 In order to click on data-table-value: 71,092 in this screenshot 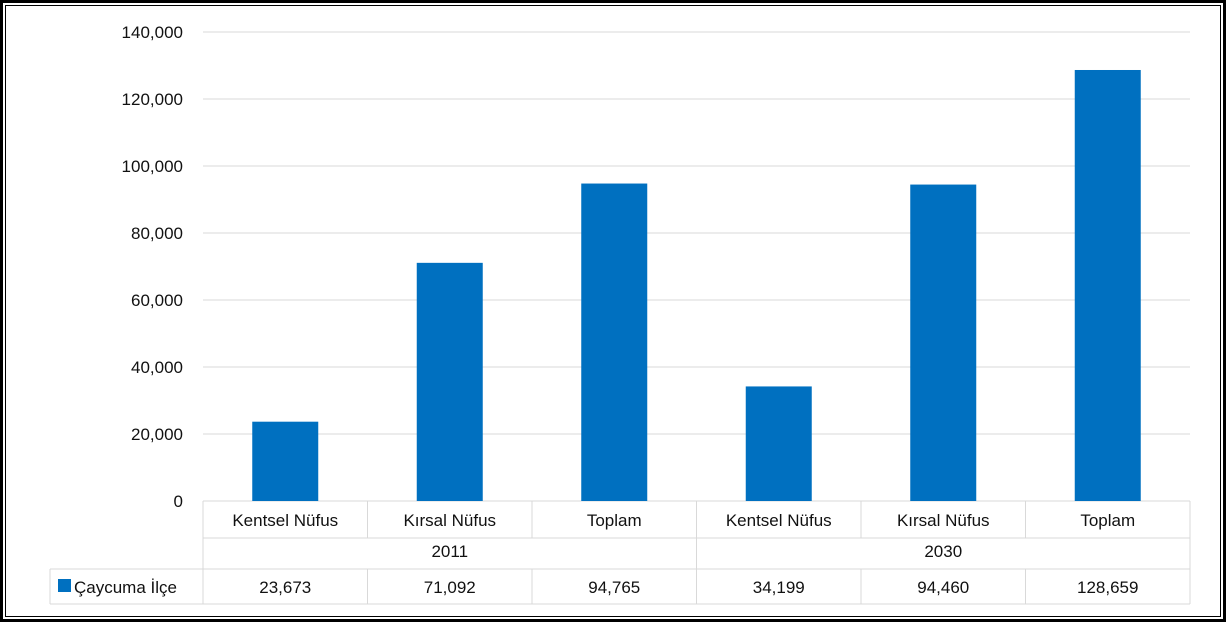, I will do `click(450, 587)`.